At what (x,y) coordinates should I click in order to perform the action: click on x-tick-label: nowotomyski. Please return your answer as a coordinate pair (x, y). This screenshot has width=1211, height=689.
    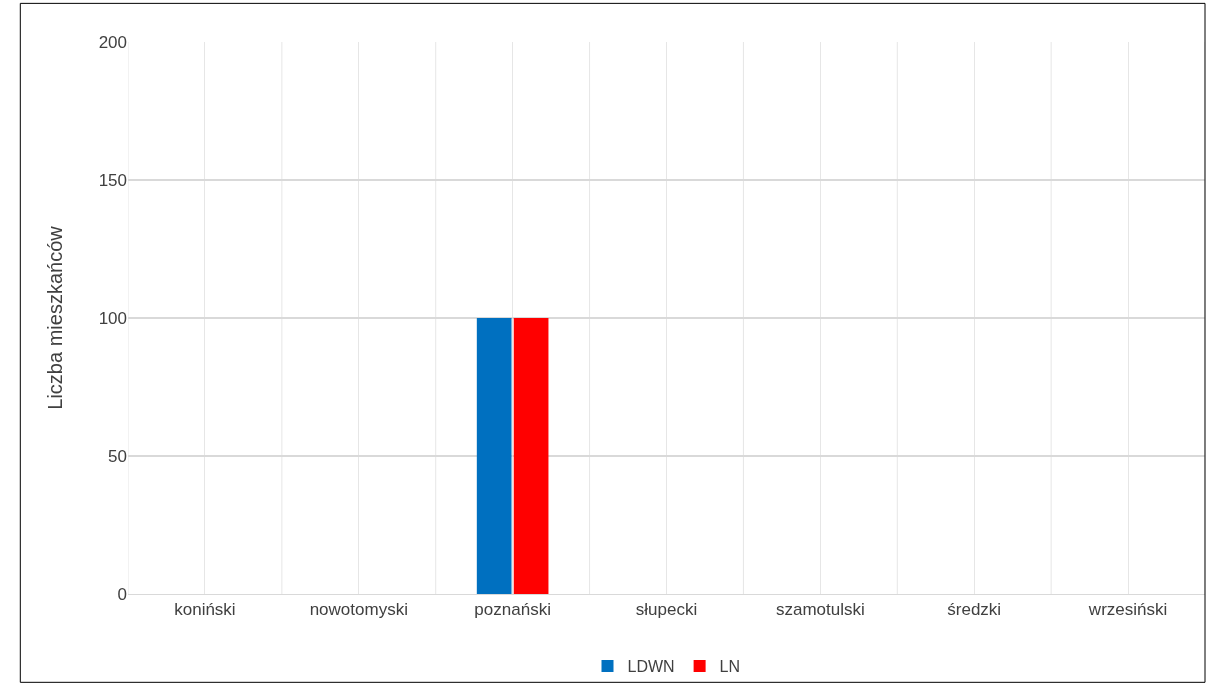
    Looking at the image, I should click on (358, 610).